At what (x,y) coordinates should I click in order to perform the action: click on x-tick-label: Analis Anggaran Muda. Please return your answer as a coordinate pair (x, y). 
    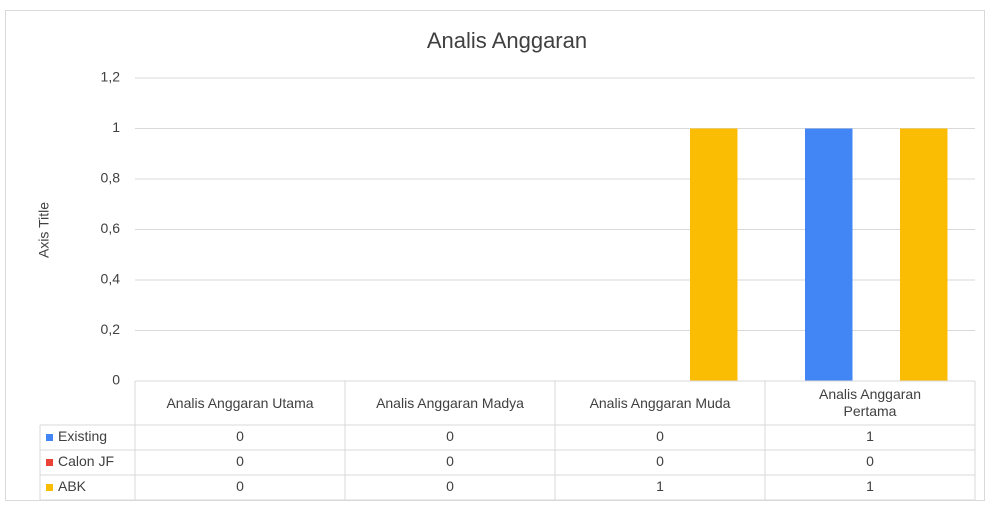
    Looking at the image, I should click on (660, 402).